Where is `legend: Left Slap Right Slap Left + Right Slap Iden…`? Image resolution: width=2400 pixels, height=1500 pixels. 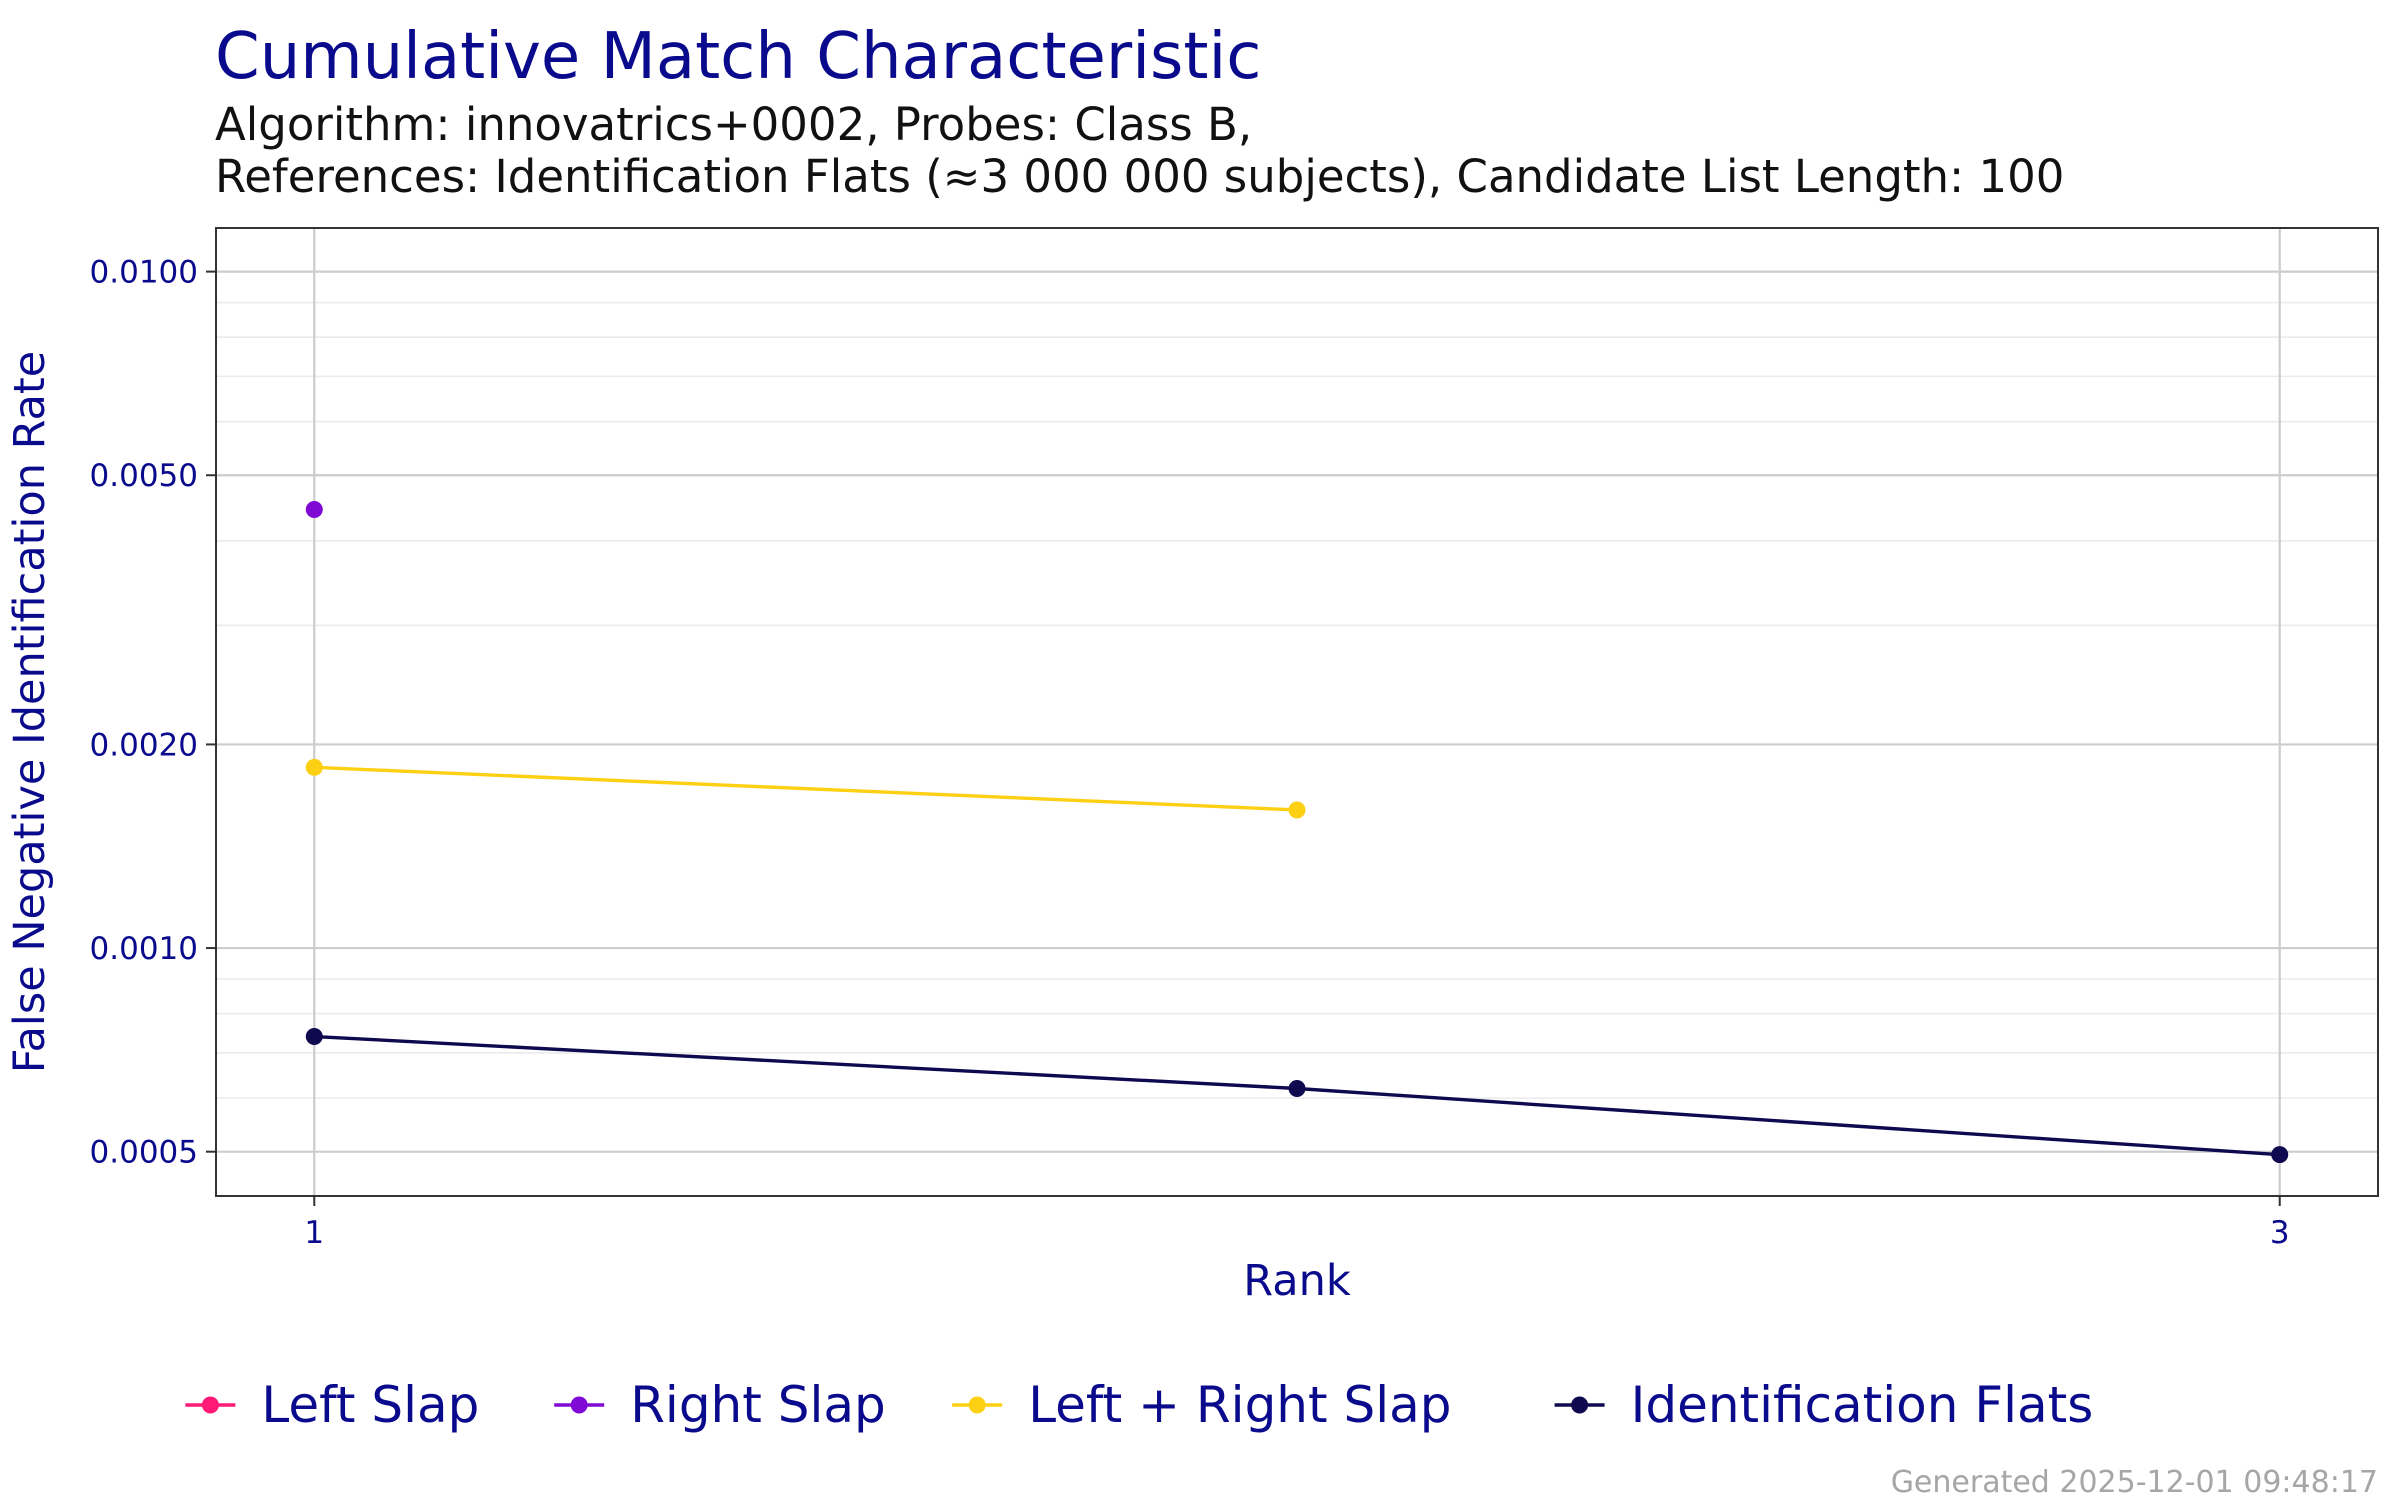 legend: Left Slap Right Slap Left + Right Slap Iden… is located at coordinates (1139, 1405).